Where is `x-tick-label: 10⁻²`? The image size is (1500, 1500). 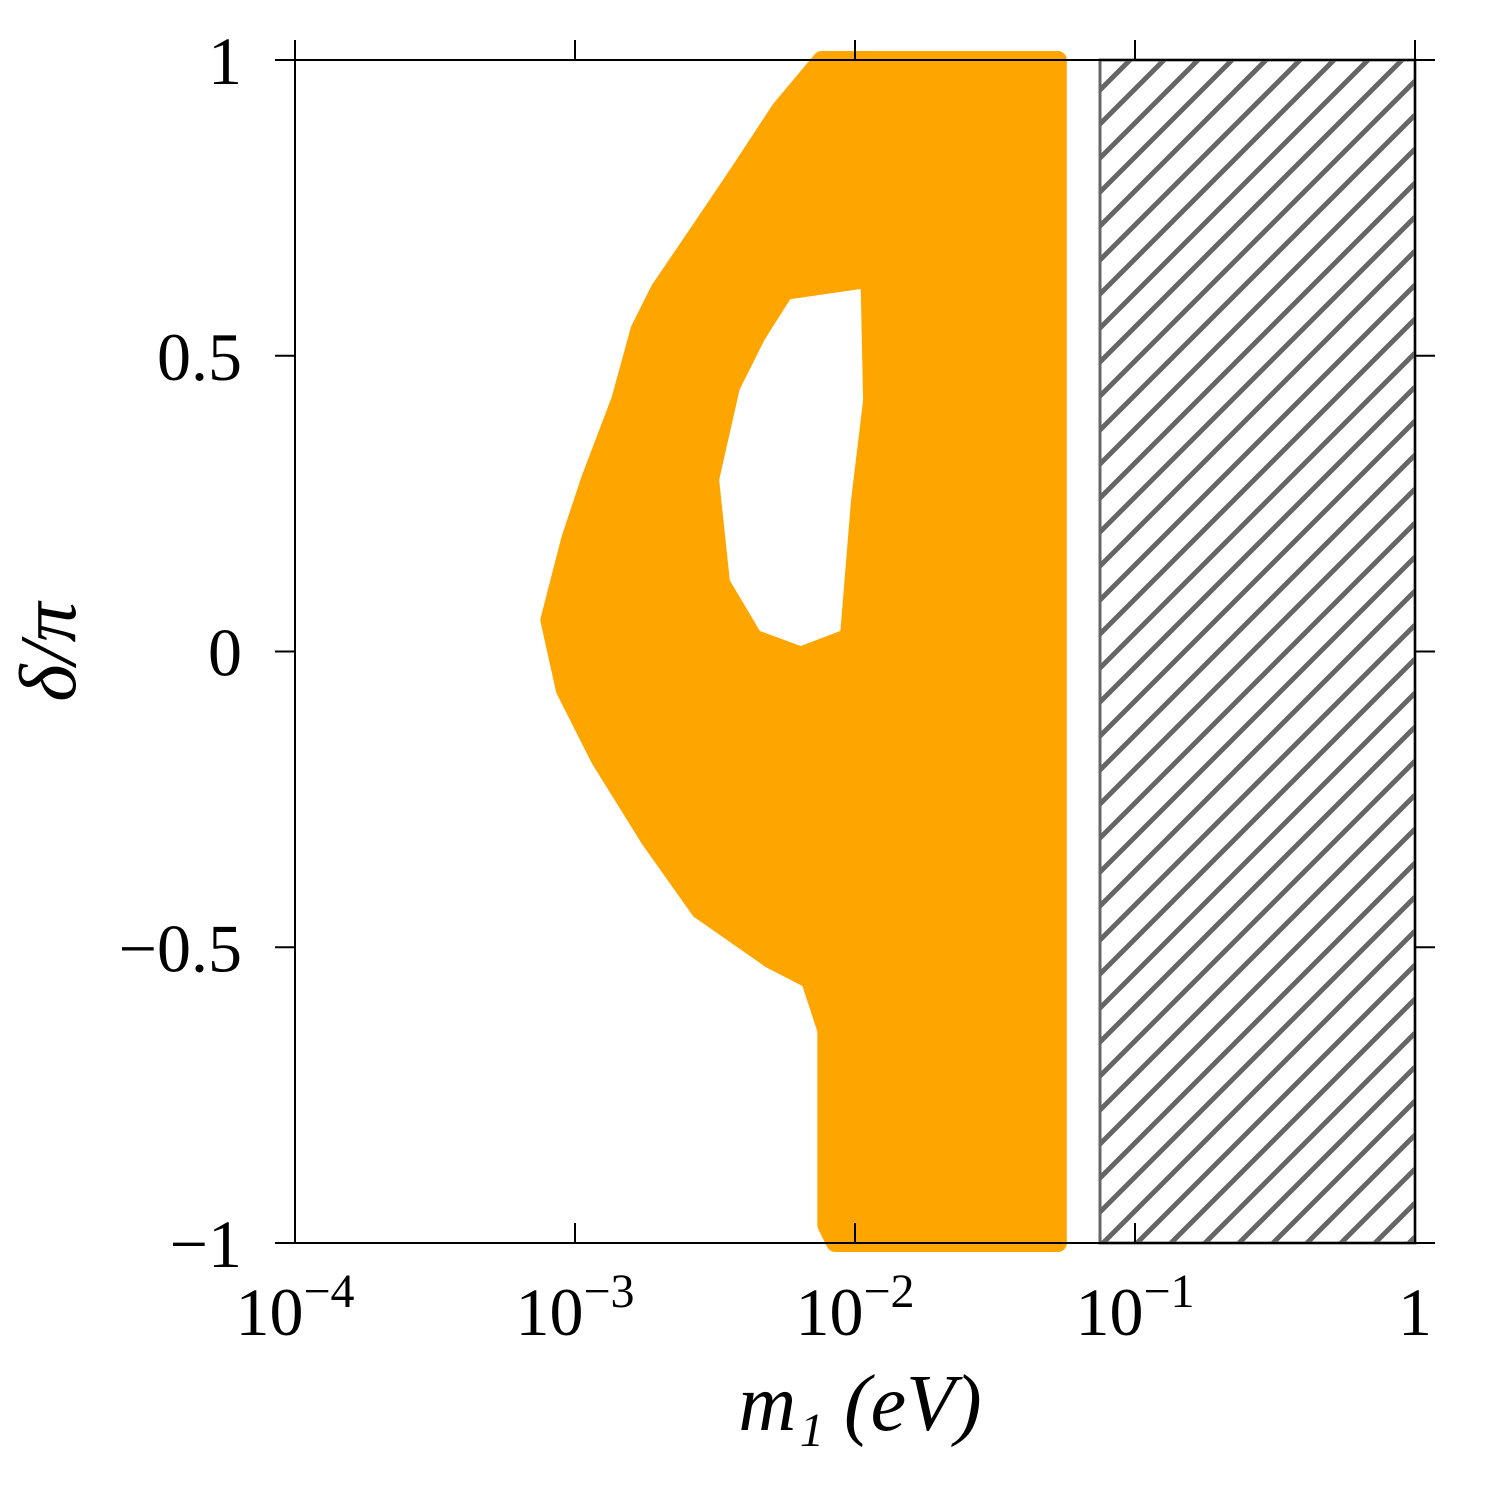
x-tick-label: 10⁻² is located at coordinates (854, 1307).